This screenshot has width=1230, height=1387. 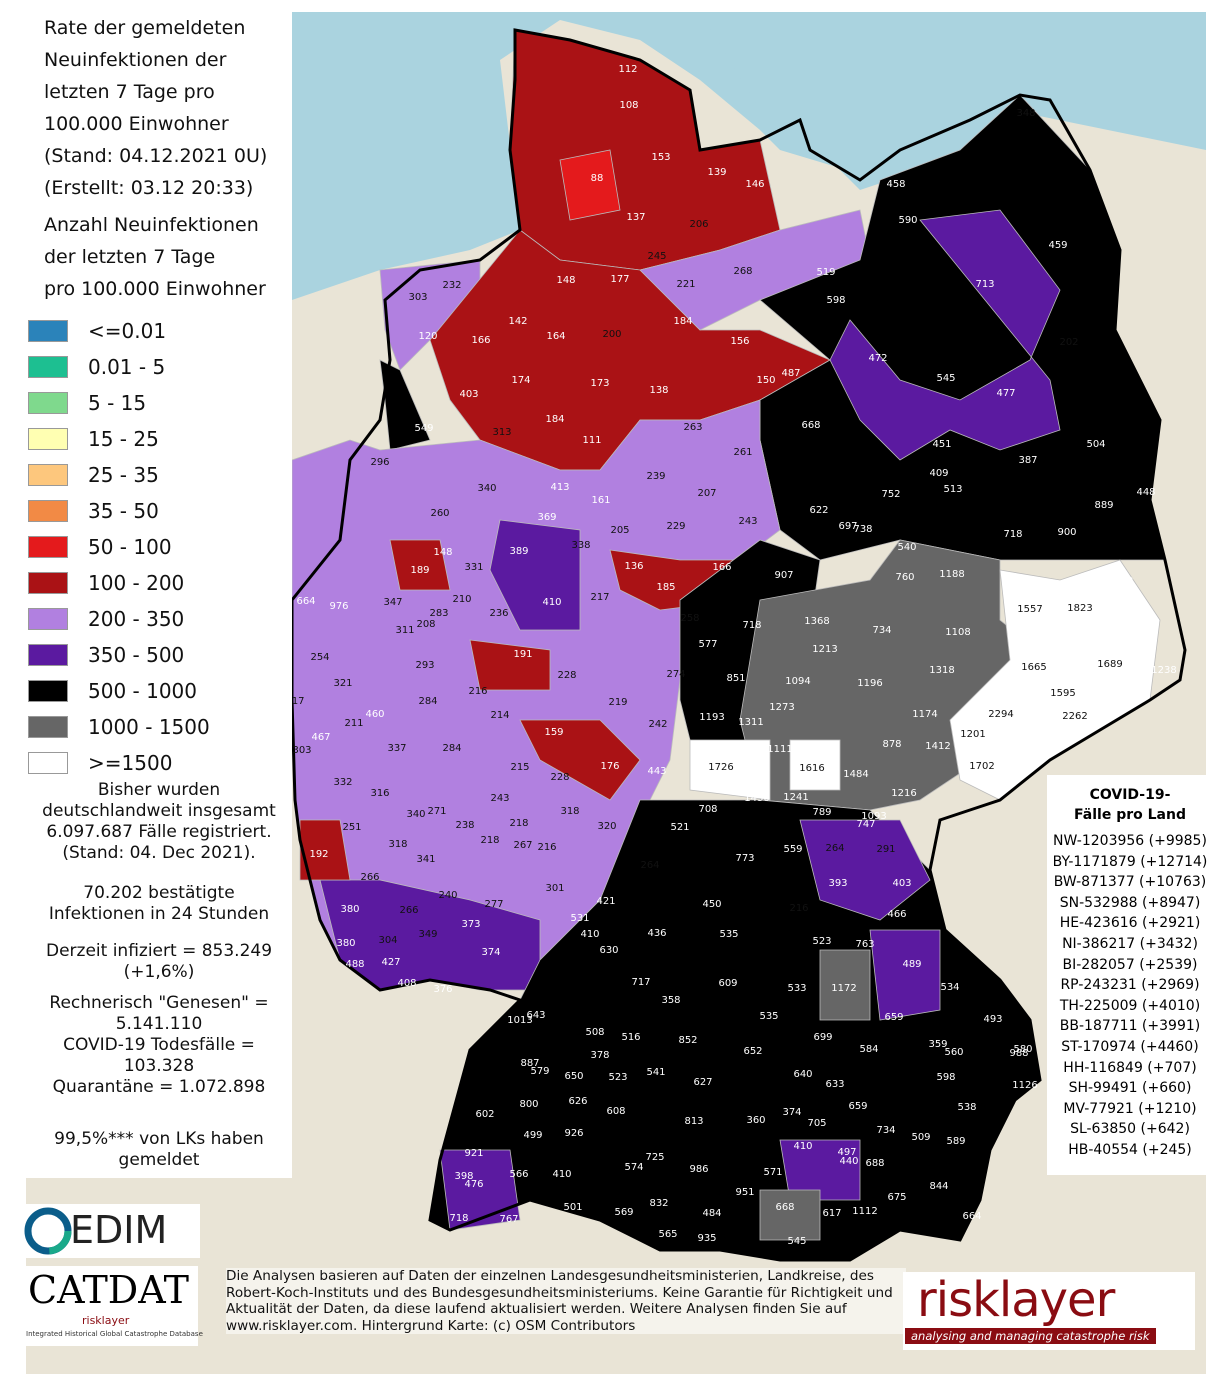 What do you see at coordinates (470, 924) in the screenshot?
I see `district-incidence-label: 373` at bounding box center [470, 924].